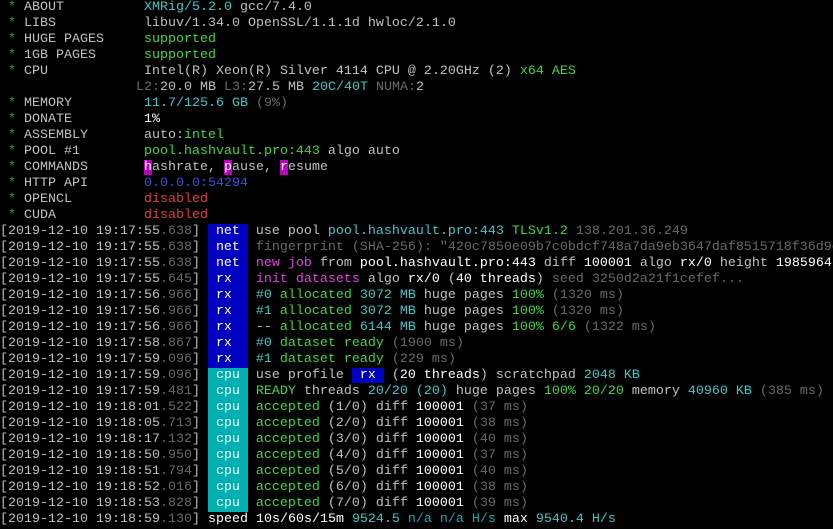 The image size is (833, 529). What do you see at coordinates (271, 7) in the screenshot?
I see `summary-value: gcc/7.4.0` at bounding box center [271, 7].